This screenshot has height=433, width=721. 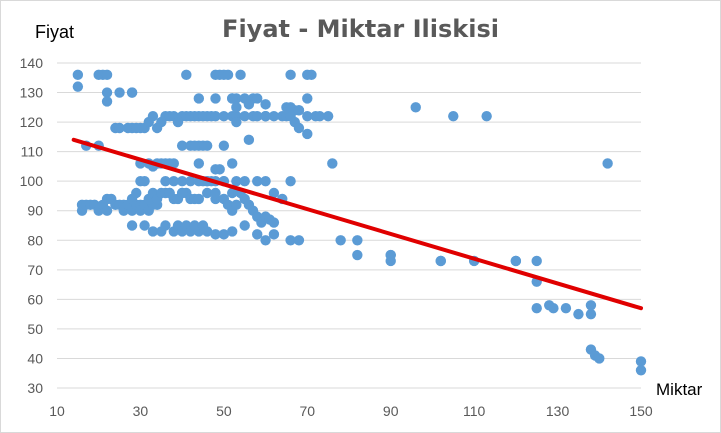 What do you see at coordinates (35, 299) in the screenshot?
I see `y-tick-label: 60` at bounding box center [35, 299].